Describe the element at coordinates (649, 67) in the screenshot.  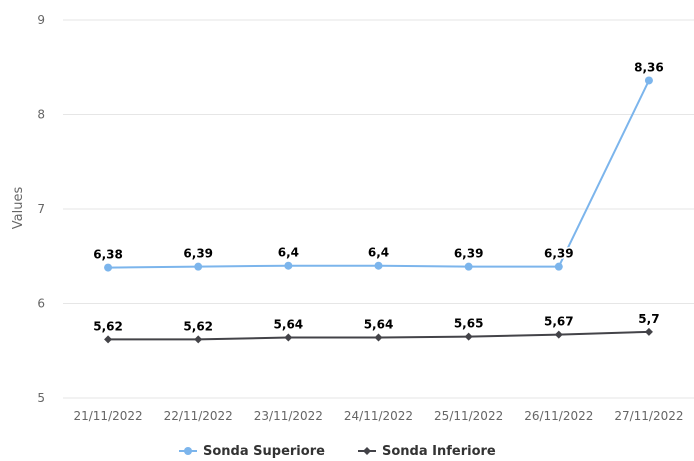
I see `data-label: 8,36` at that location.